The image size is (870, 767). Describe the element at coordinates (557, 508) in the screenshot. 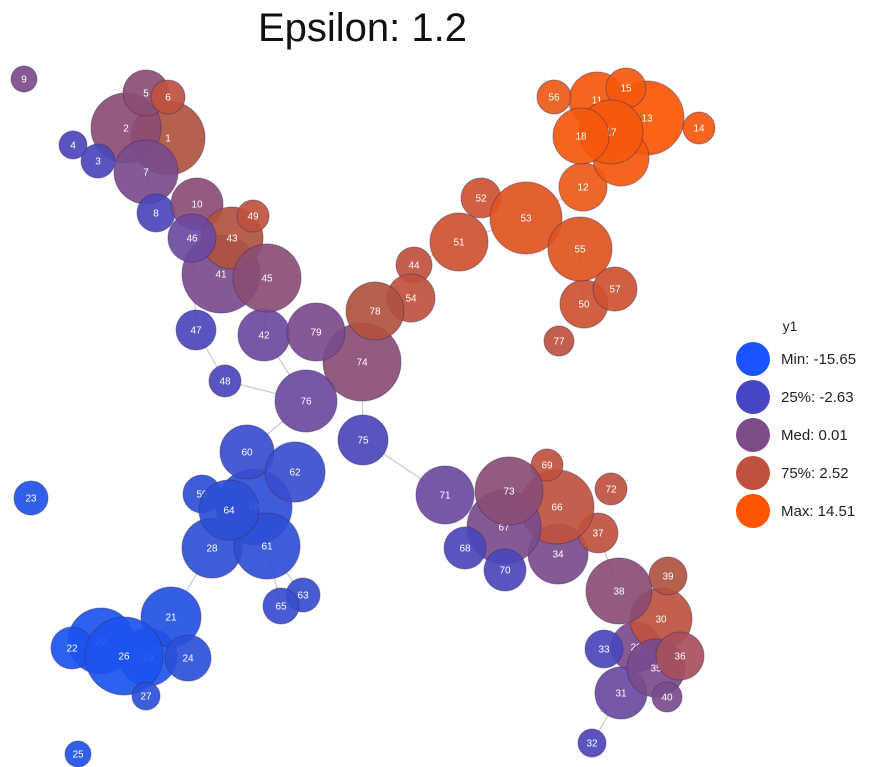

I see `node-label: 66` at that location.